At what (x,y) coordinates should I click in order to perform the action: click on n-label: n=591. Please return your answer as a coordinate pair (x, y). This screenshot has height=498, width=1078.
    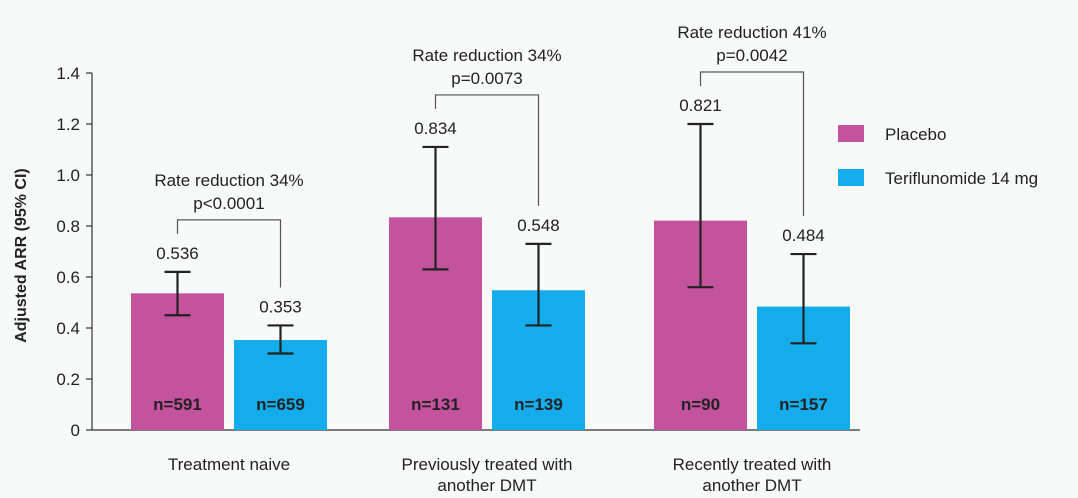
    Looking at the image, I should click on (177, 404).